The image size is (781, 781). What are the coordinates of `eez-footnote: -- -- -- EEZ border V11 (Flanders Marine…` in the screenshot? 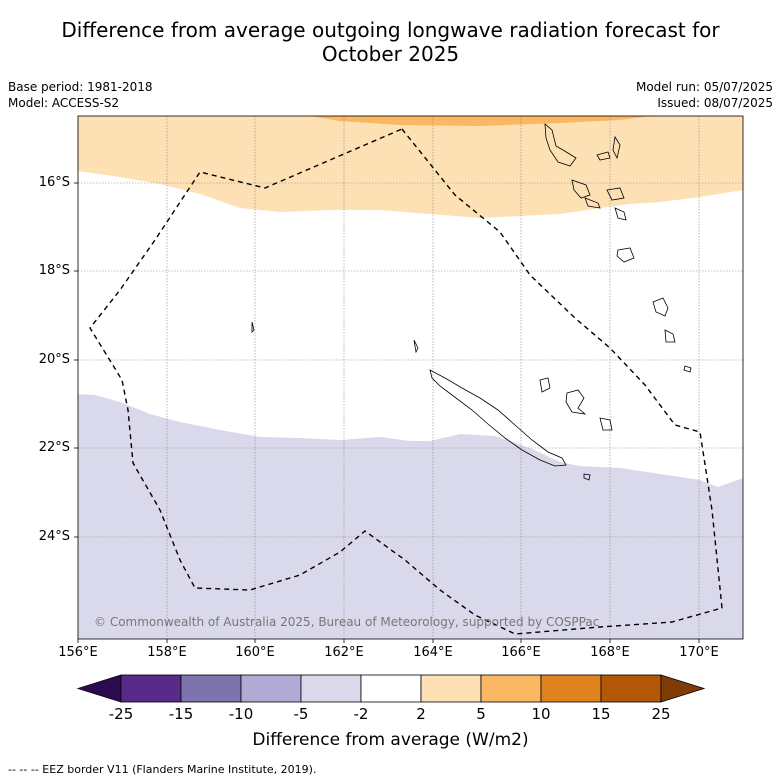 It's located at (162, 769).